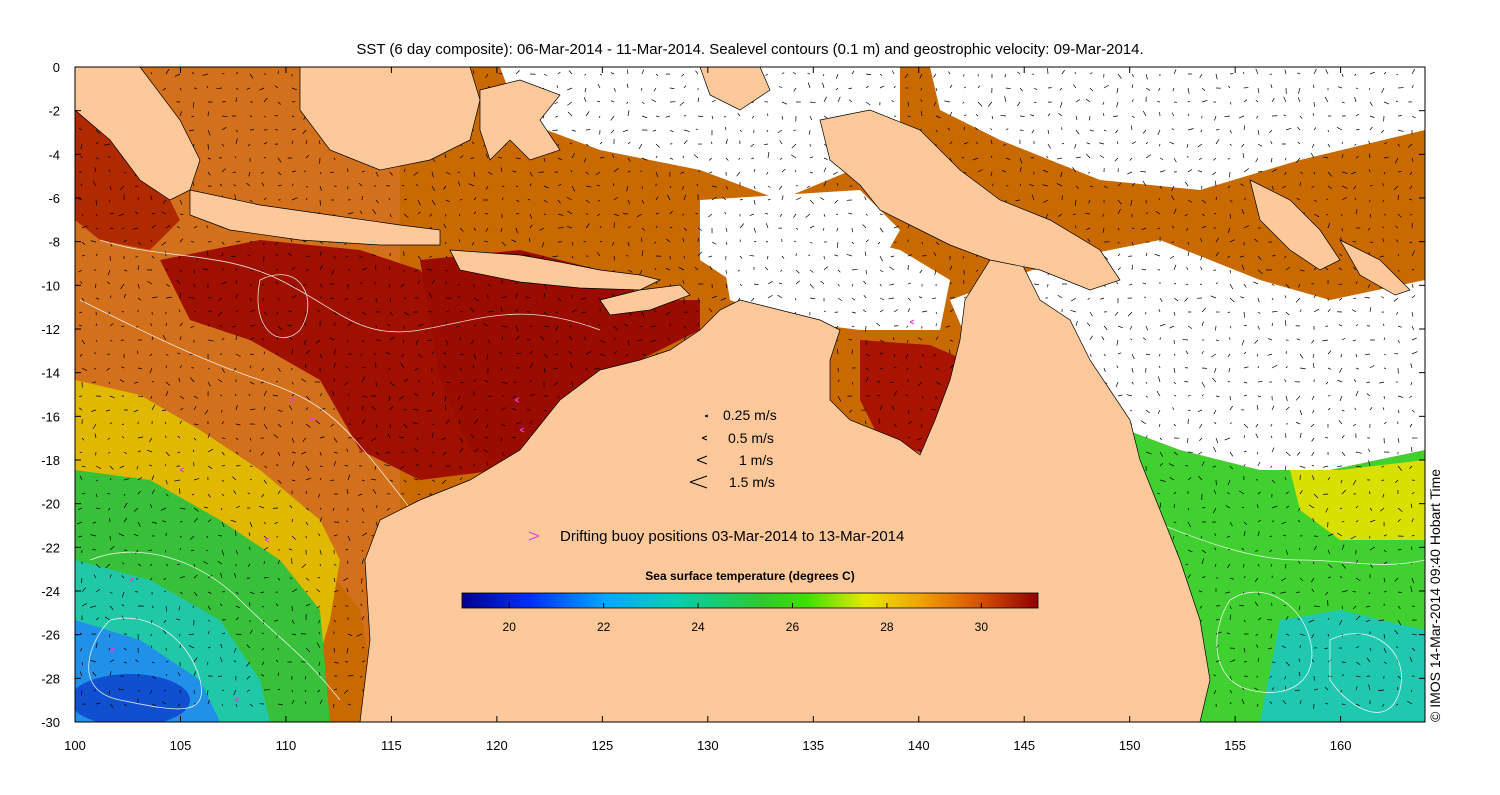 The width and height of the screenshot is (1500, 795). I want to click on y-tick-label: -6, so click(54, 198).